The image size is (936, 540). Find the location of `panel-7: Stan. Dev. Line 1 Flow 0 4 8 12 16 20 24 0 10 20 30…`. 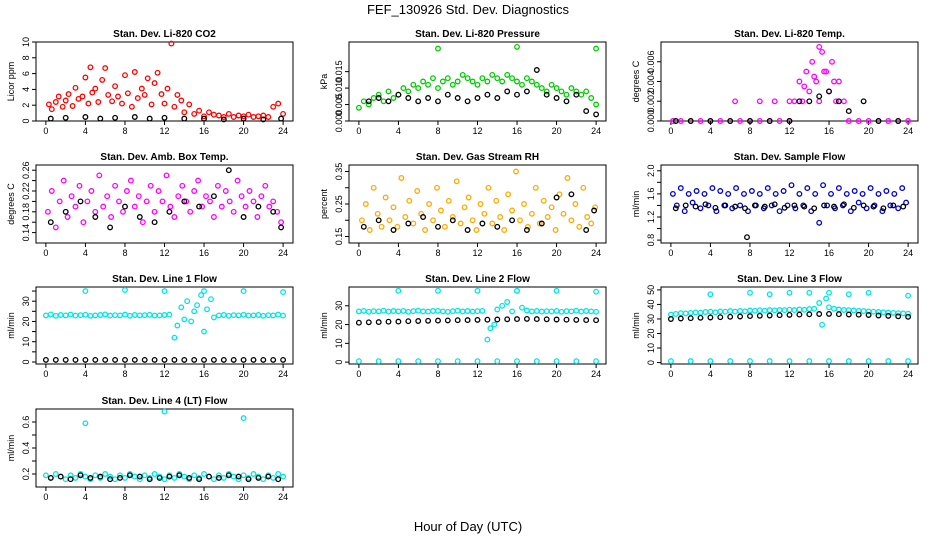

panel-7: Stan. Dev. Line 1 Flow 0 4 8 12 16 20 24 0 10 20 30… is located at coordinates (150, 326).